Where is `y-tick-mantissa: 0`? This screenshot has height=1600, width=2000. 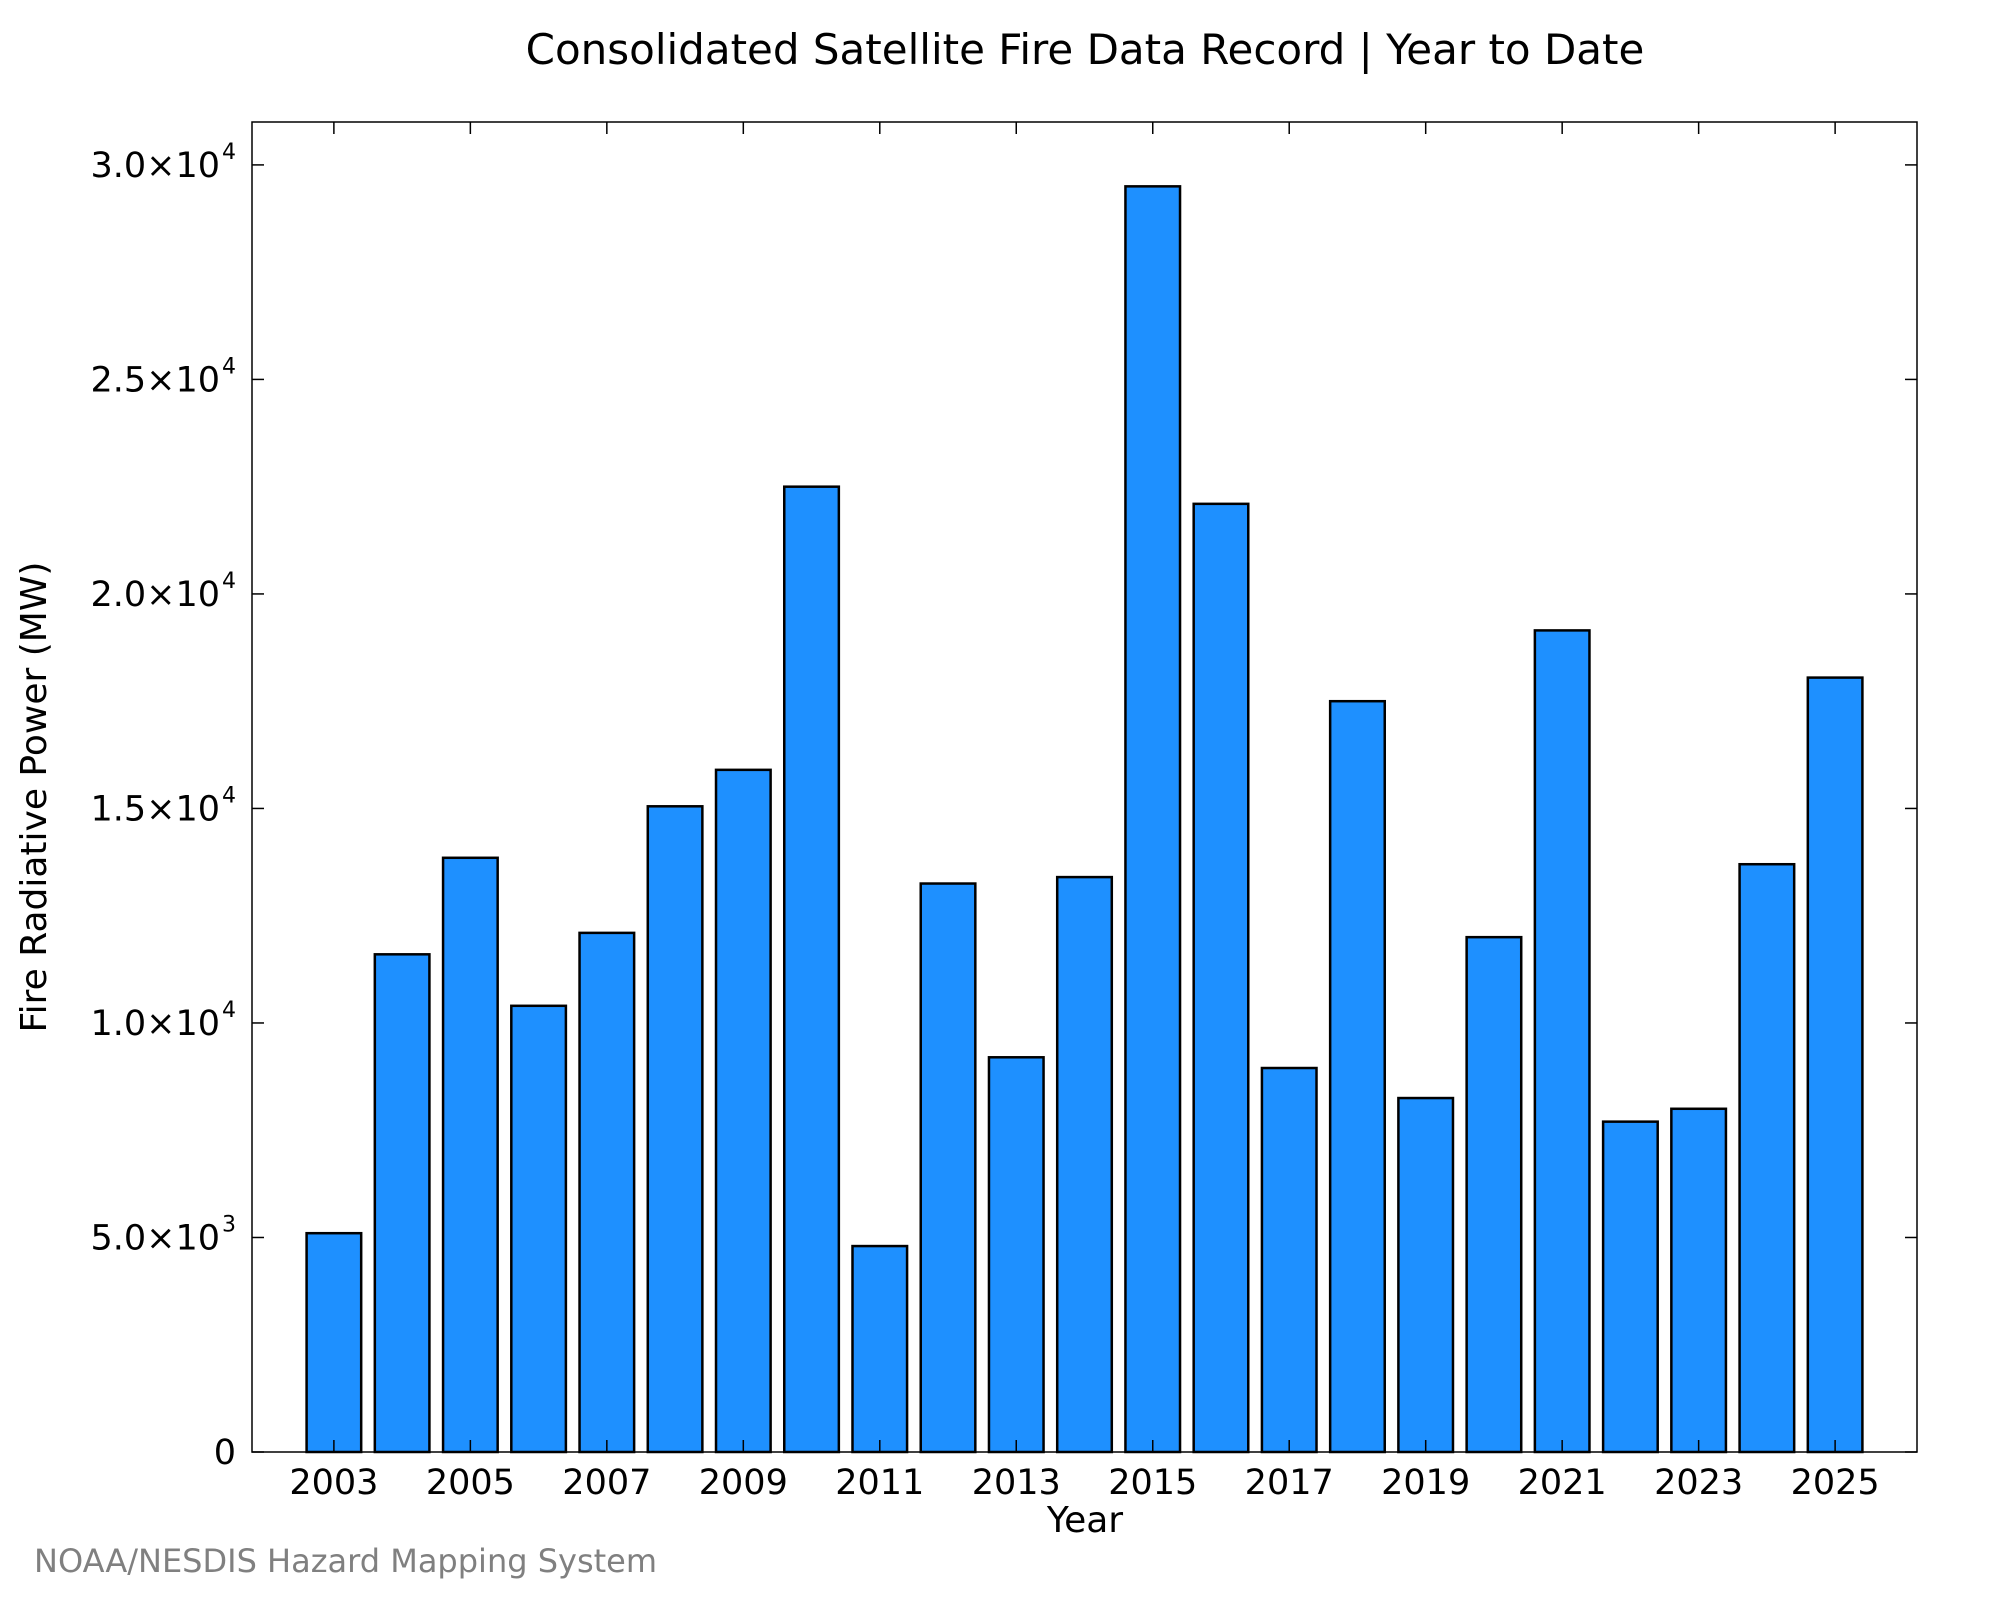 y-tick-mantissa: 0 is located at coordinates (225, 1453).